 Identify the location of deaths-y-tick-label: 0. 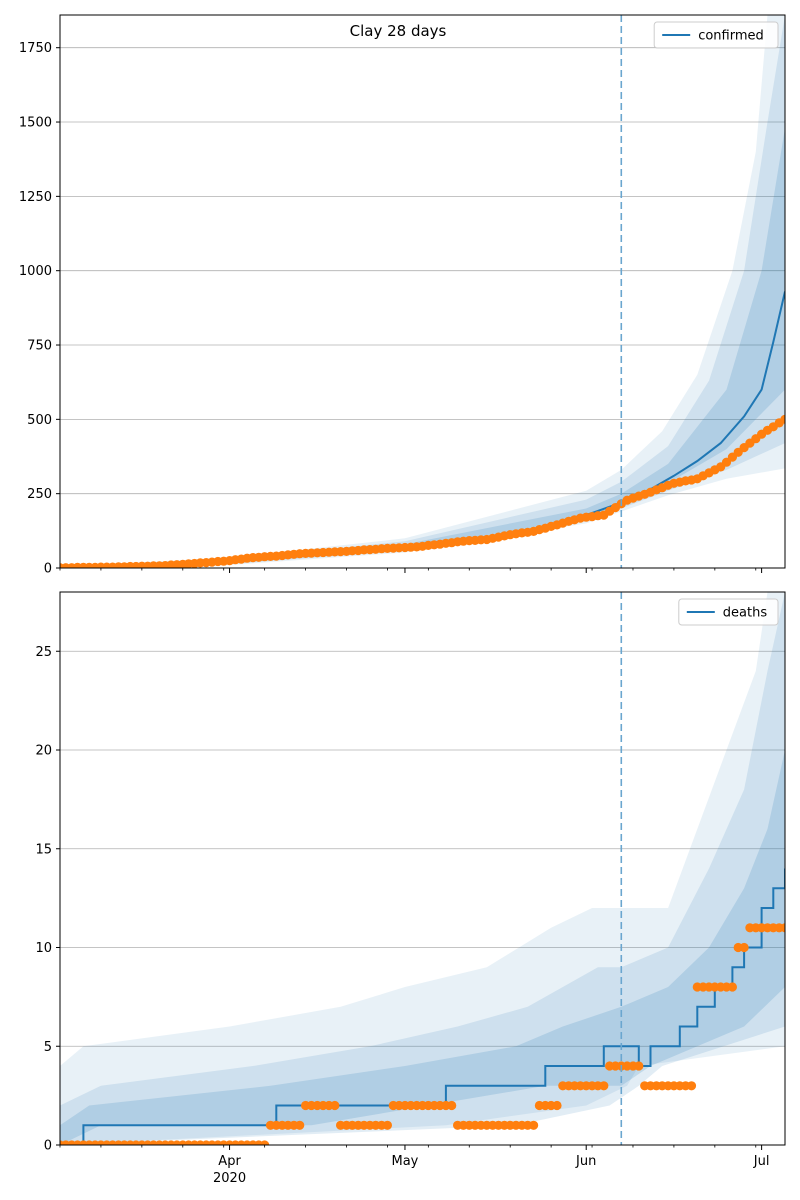
(48, 1146).